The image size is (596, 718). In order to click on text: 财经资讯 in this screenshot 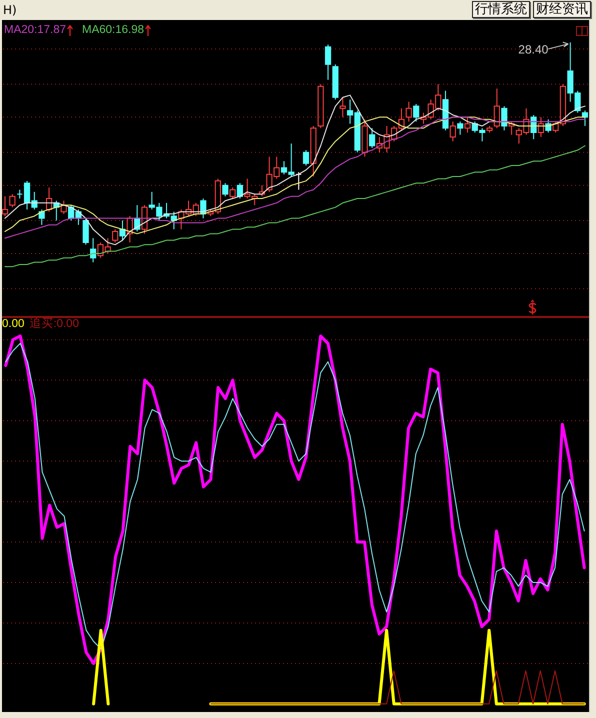, I will do `click(562, 9)`.